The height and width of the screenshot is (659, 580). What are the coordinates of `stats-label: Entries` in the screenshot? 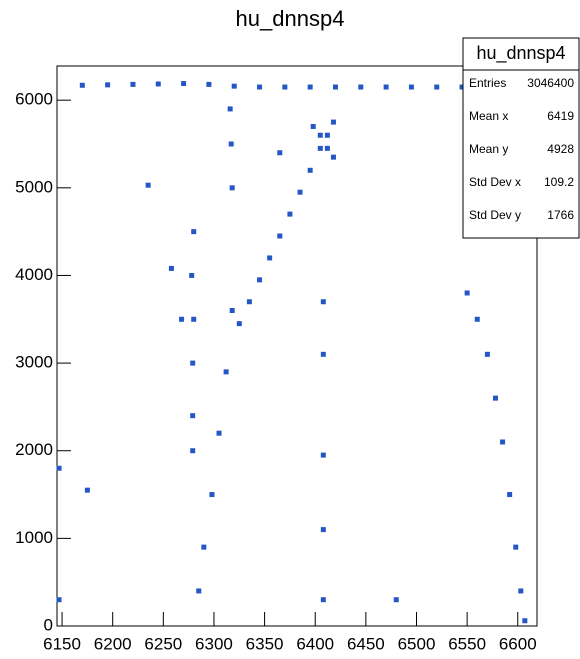 It's located at (487, 83).